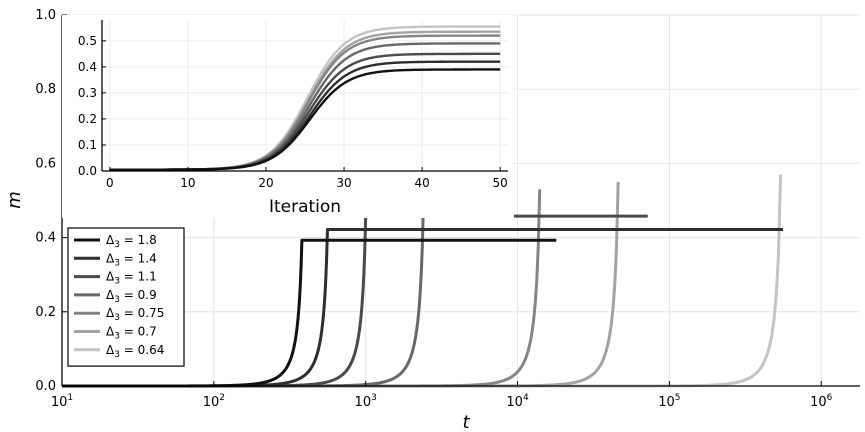  I want to click on legend-entry: Δ3 = 1.1, so click(131, 278).